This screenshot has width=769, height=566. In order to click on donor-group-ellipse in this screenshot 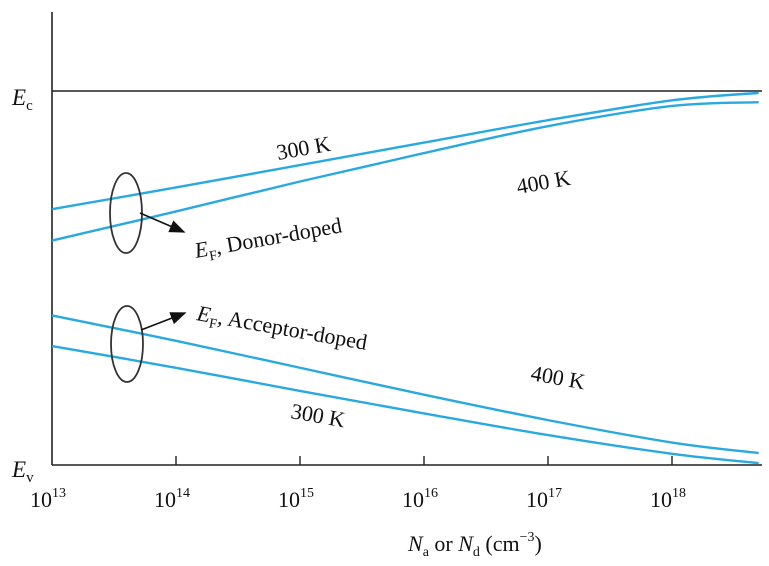, I will do `click(126, 213)`.